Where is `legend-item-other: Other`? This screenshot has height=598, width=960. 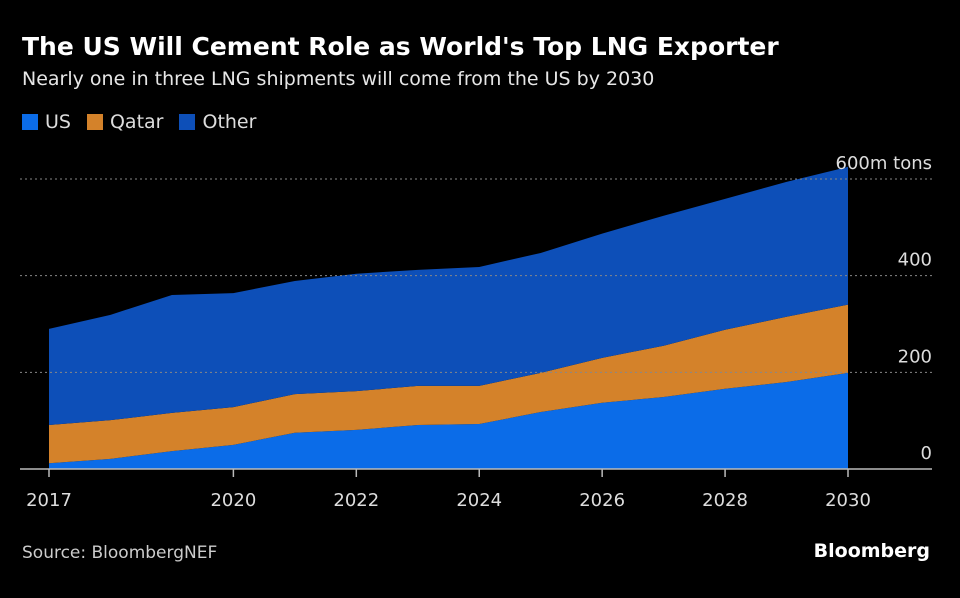 legend-item-other: Other is located at coordinates (217, 122).